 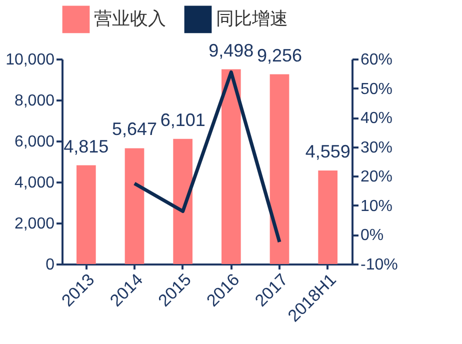 What do you see at coordinates (34, 142) in the screenshot?
I see `y-tick-label: 6,000` at bounding box center [34, 142].